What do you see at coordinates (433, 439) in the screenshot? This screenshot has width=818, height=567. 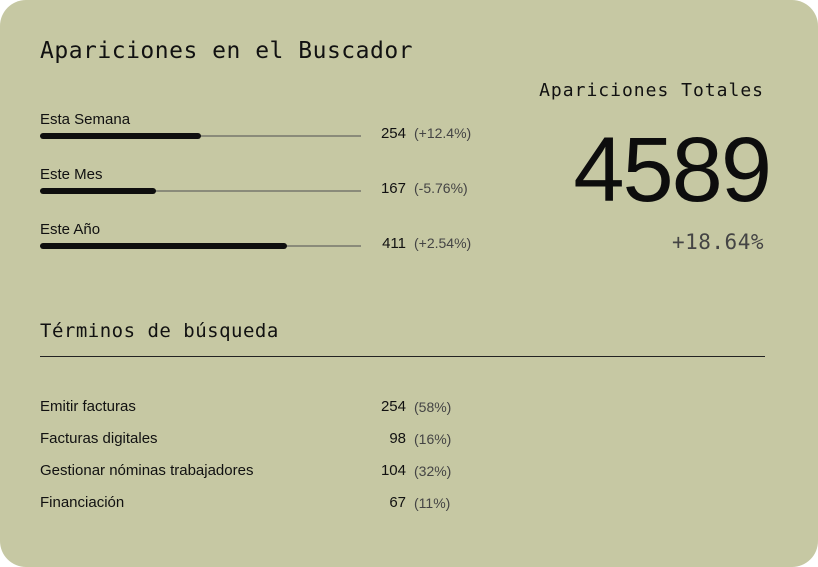 I see `search-term-share: (16%)` at bounding box center [433, 439].